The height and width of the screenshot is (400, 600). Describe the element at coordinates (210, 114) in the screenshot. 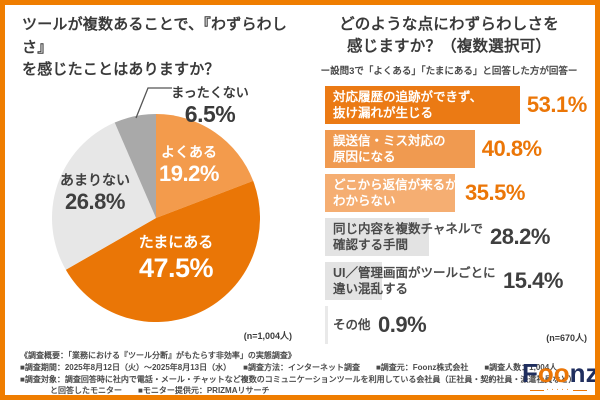

I see `pie-value: 6.5%` at that location.